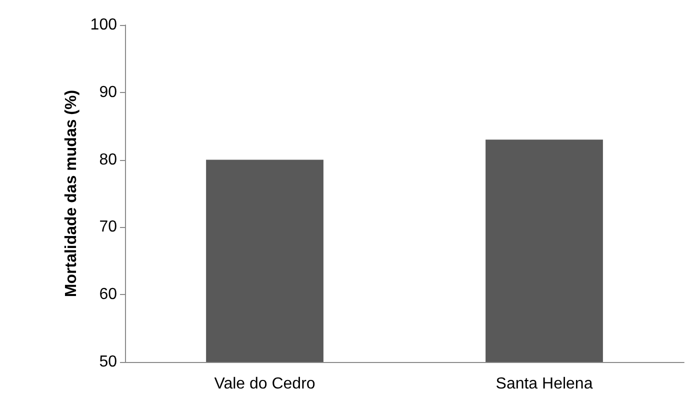  Describe the element at coordinates (108, 362) in the screenshot. I see `y-tick-label: 50` at that location.